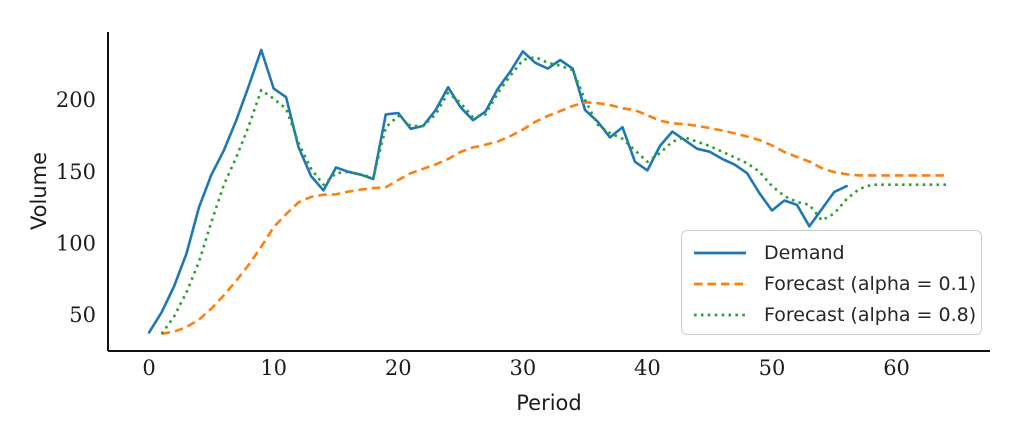 The image size is (1024, 448). What do you see at coordinates (82, 315) in the screenshot?
I see `y-tick-label: 50` at bounding box center [82, 315].